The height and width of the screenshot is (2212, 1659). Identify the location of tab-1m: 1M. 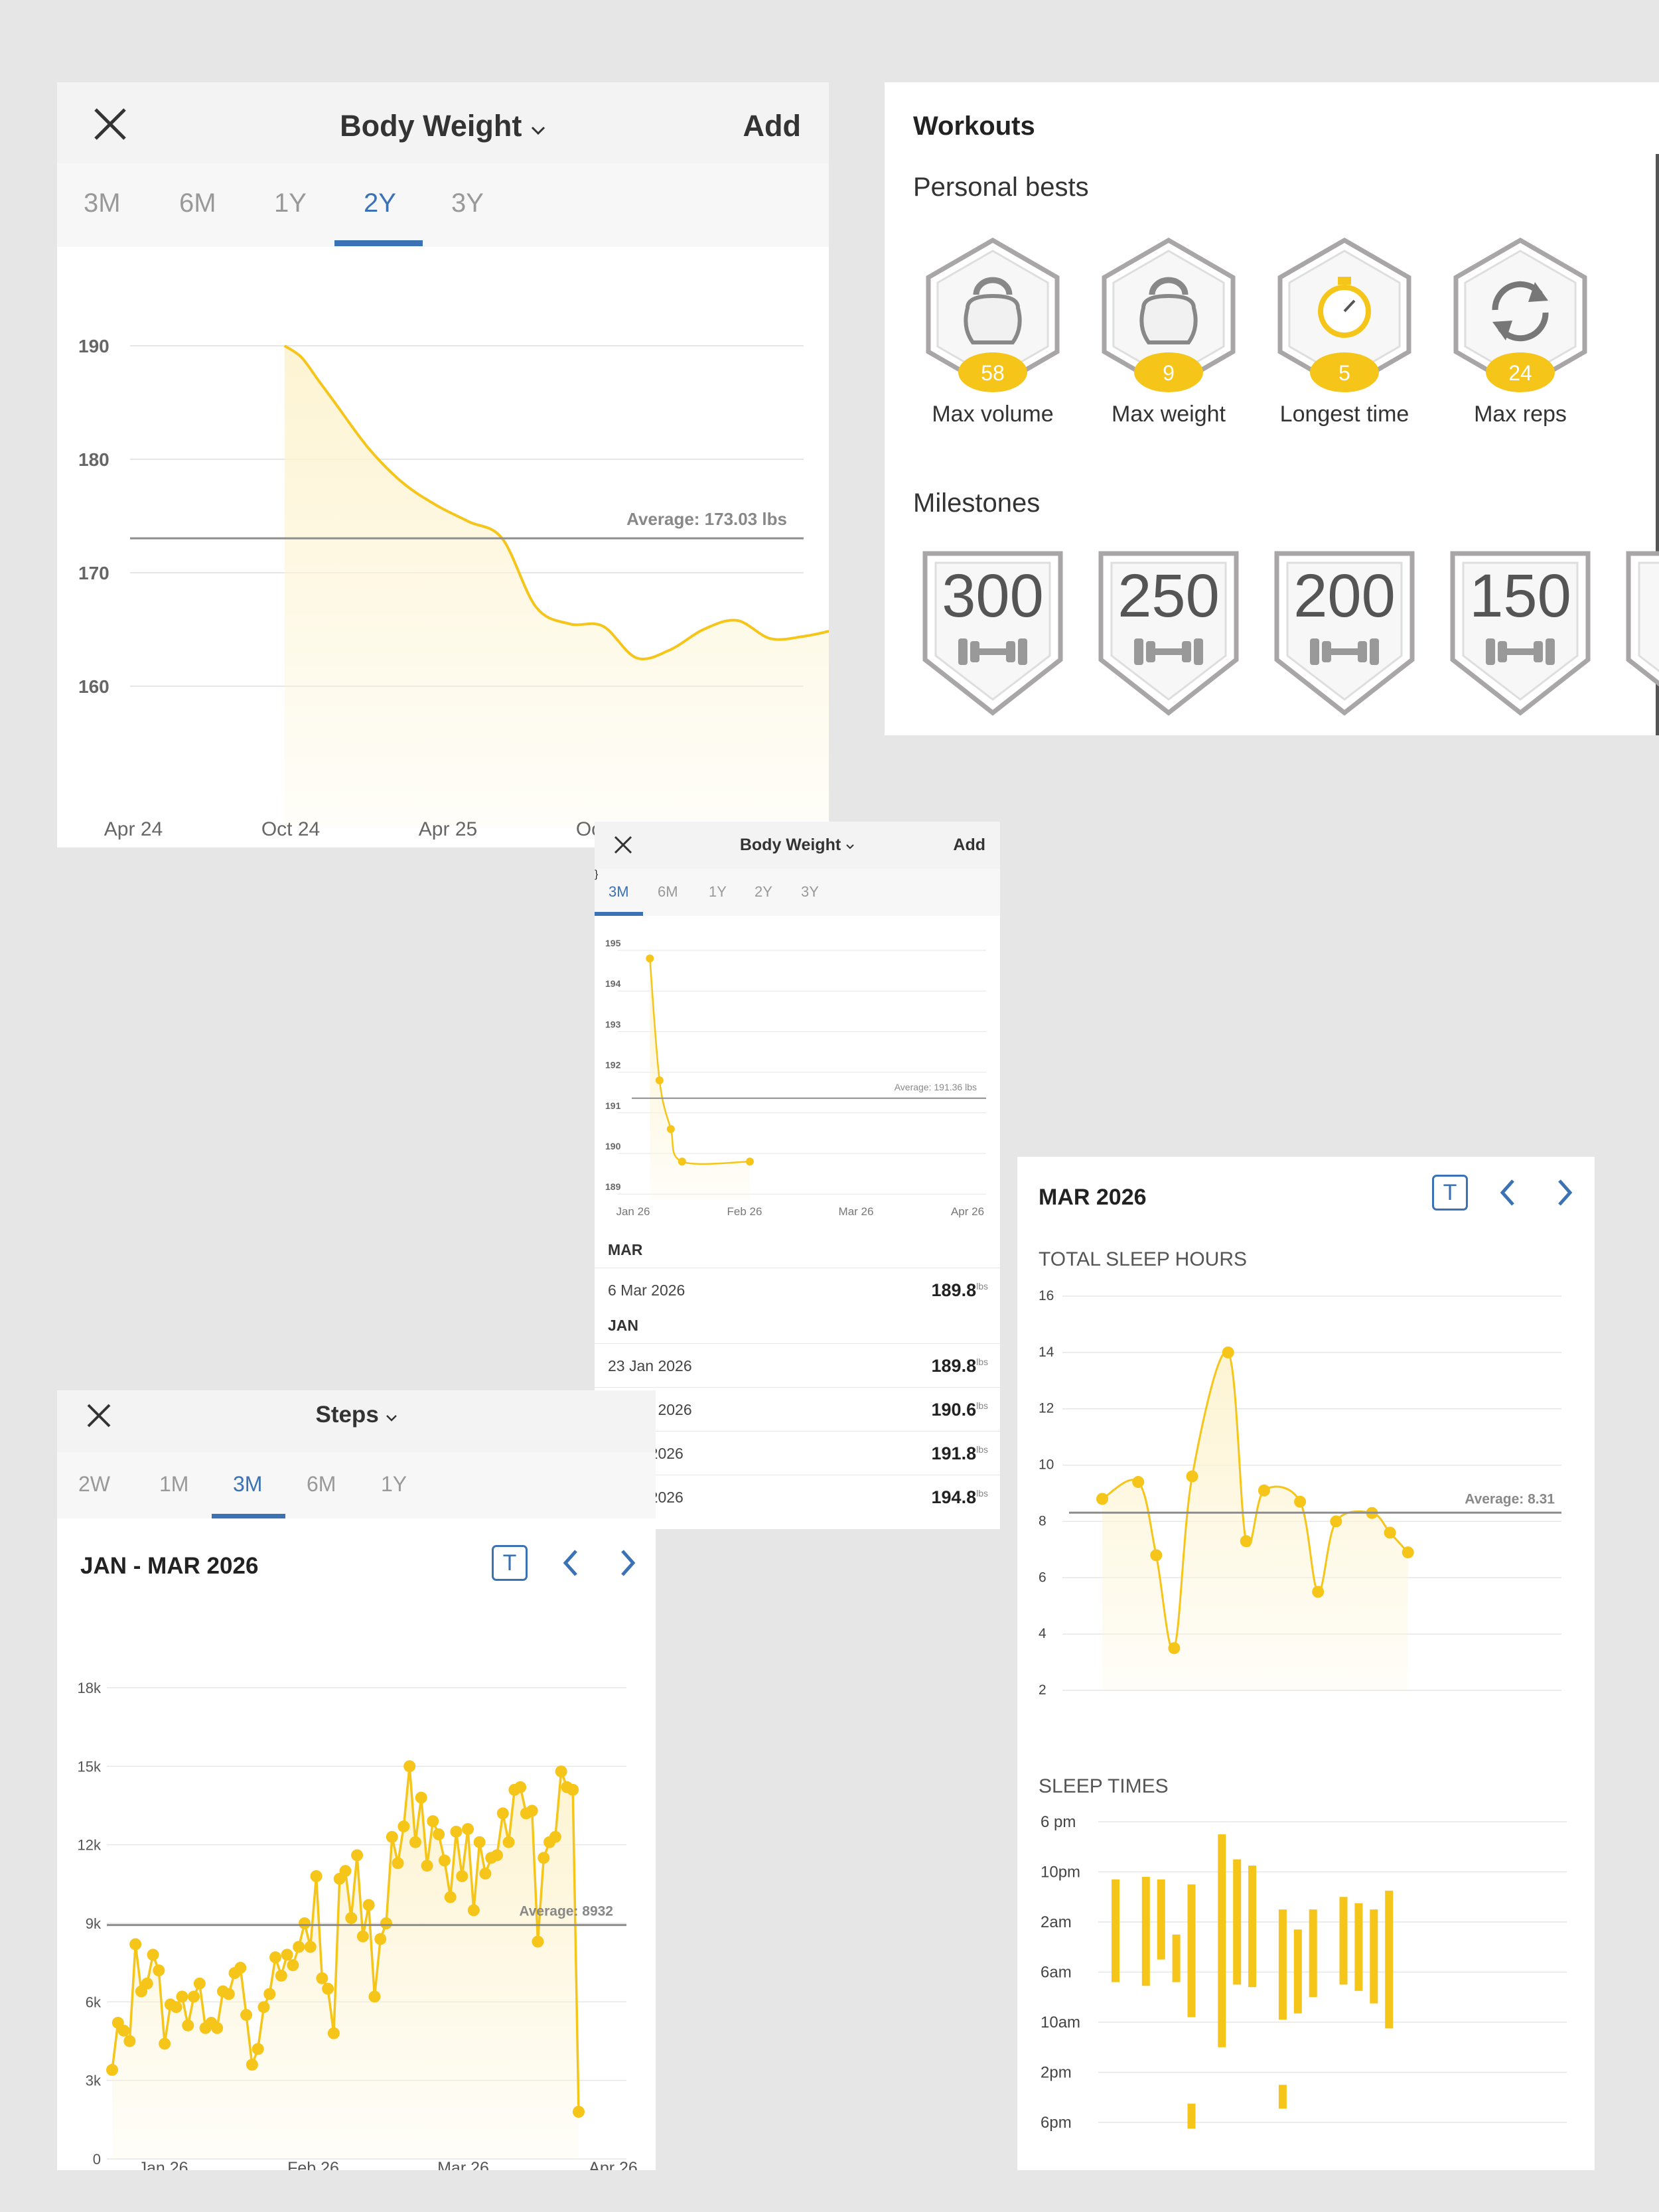
(174, 1484).